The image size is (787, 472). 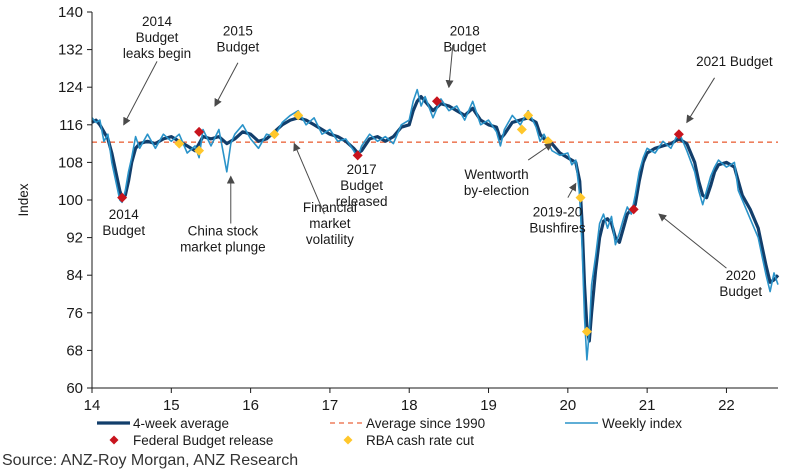 What do you see at coordinates (74, 238) in the screenshot?
I see `y-tick-label: 92` at bounding box center [74, 238].